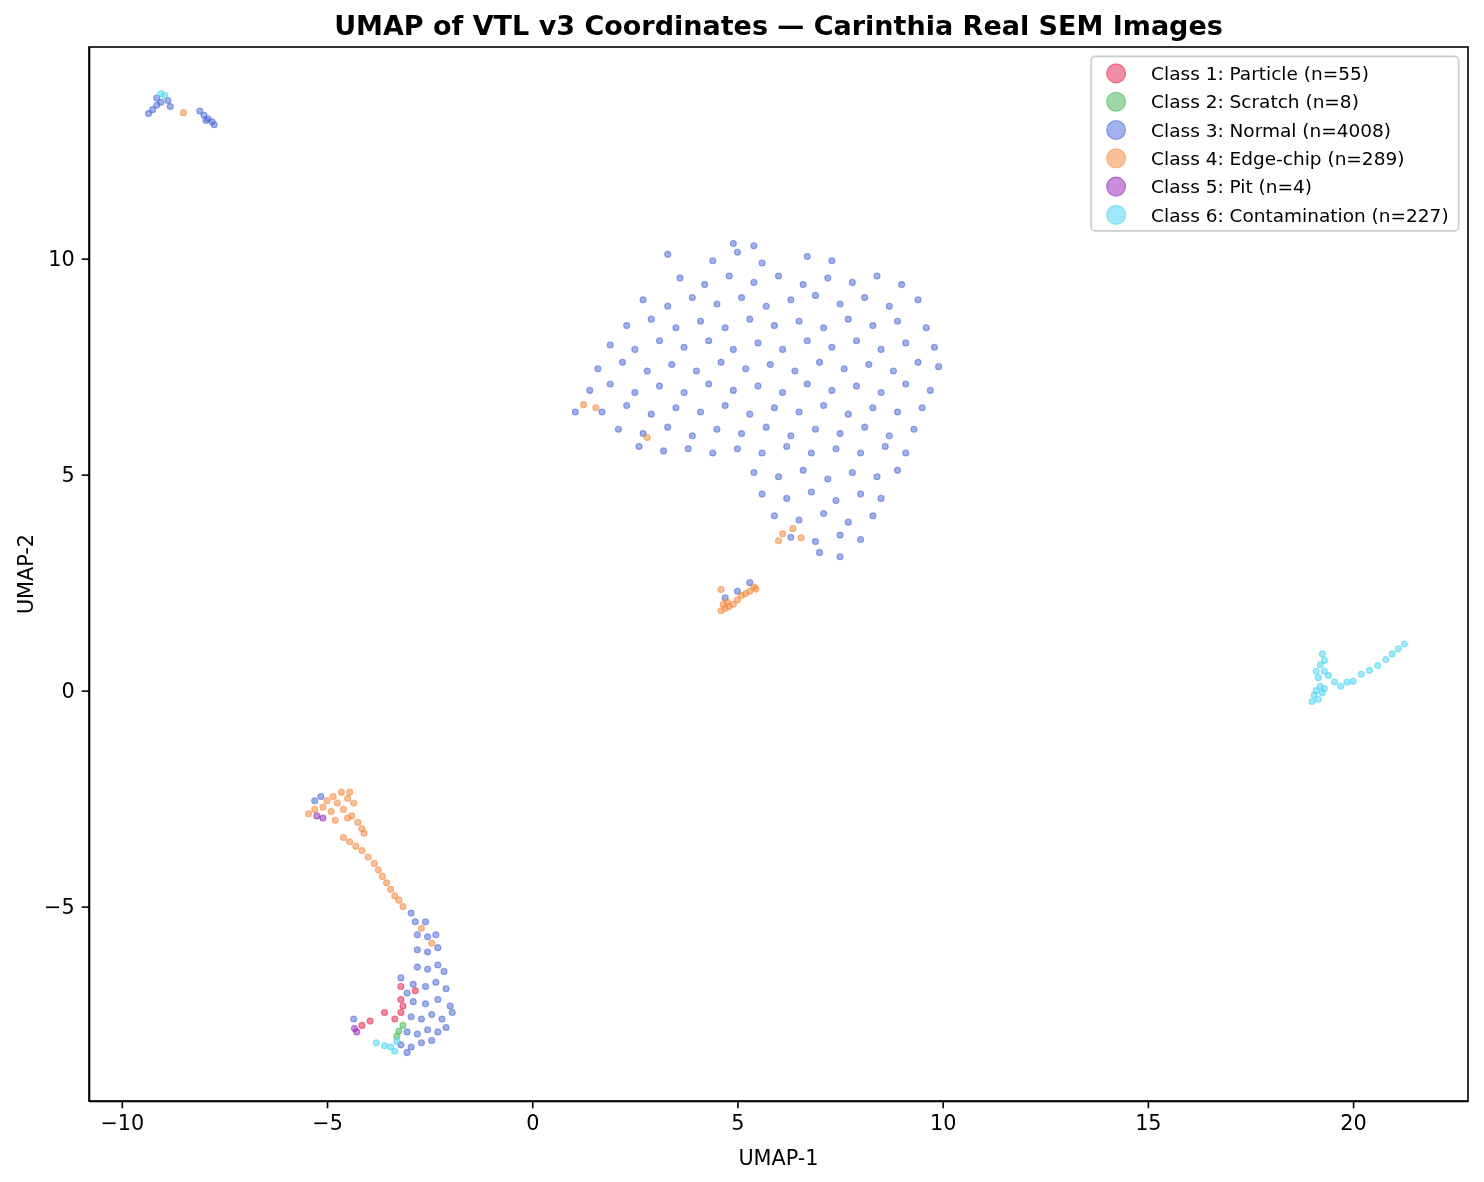 Image resolution: width=1484 pixels, height=1182 pixels. Describe the element at coordinates (25, 574) in the screenshot. I see `y-axis-title: UMAP-2` at that location.